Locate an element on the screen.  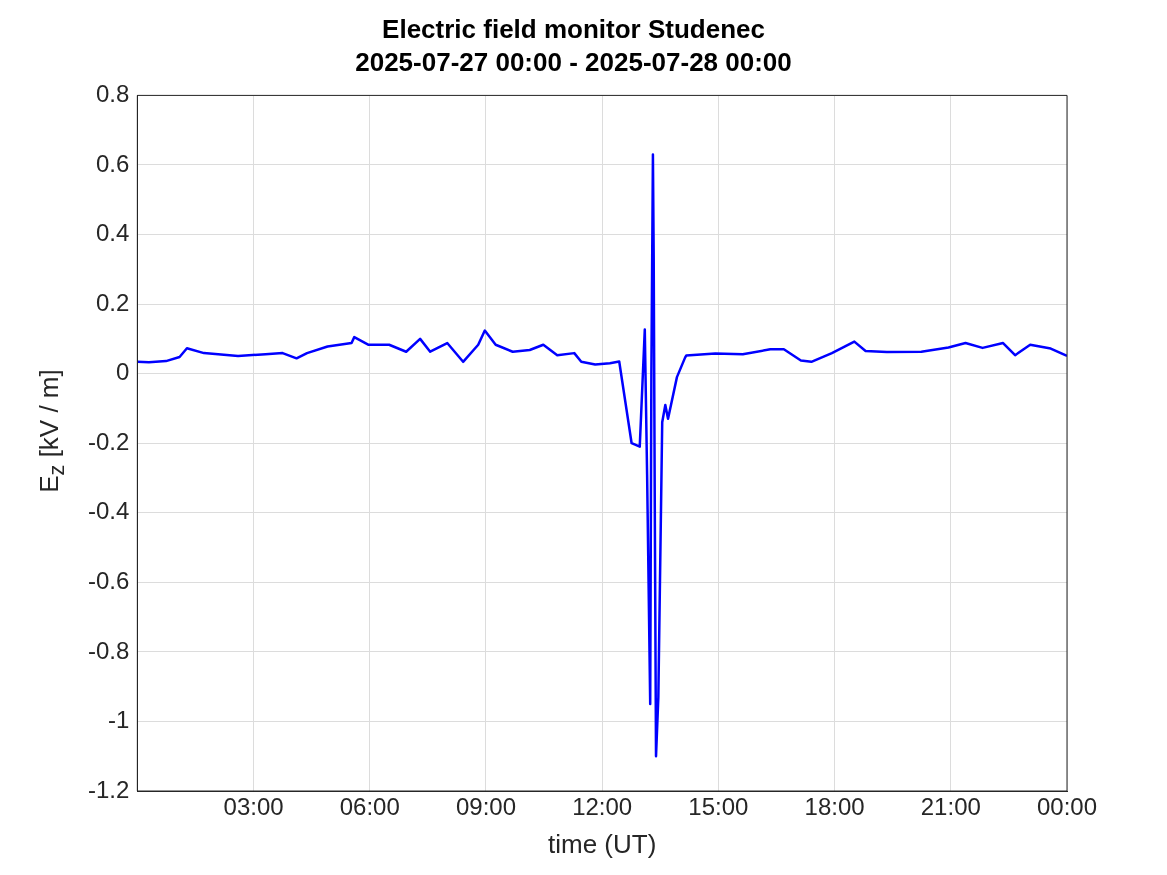
x-tick-label: 06:00 is located at coordinates (369, 807).